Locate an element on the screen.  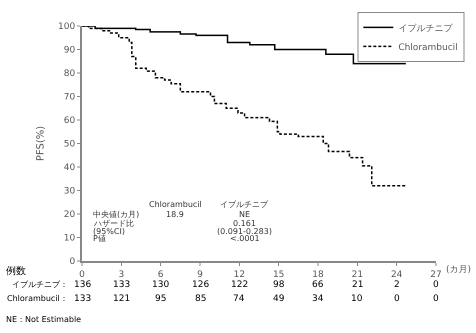
annotation: Chlorambucil is located at coordinates (175, 204).